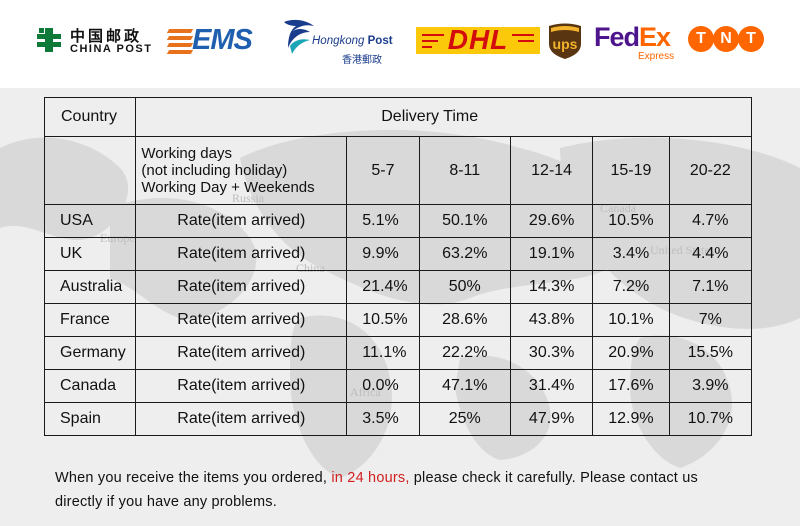  I want to click on country-cell: France, so click(90, 320).